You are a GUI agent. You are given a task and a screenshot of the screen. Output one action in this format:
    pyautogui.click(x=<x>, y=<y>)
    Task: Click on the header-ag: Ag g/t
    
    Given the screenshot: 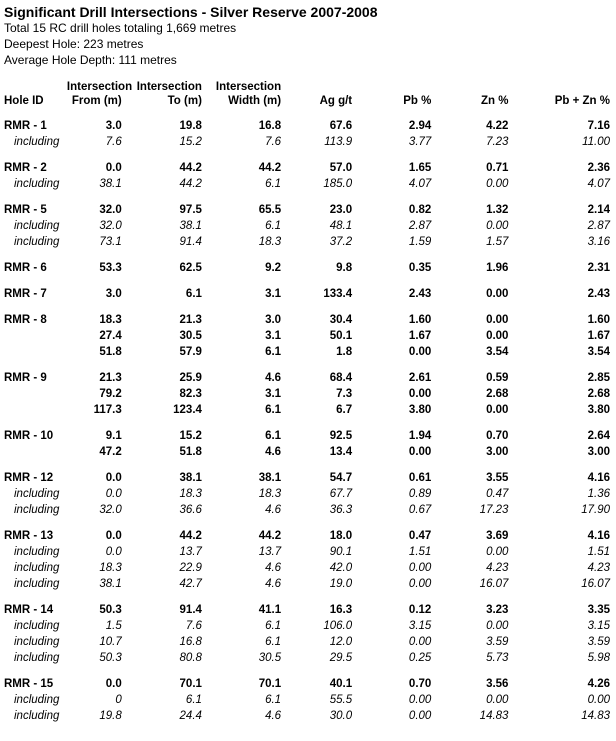 What is the action you would take?
    pyautogui.click(x=336, y=101)
    